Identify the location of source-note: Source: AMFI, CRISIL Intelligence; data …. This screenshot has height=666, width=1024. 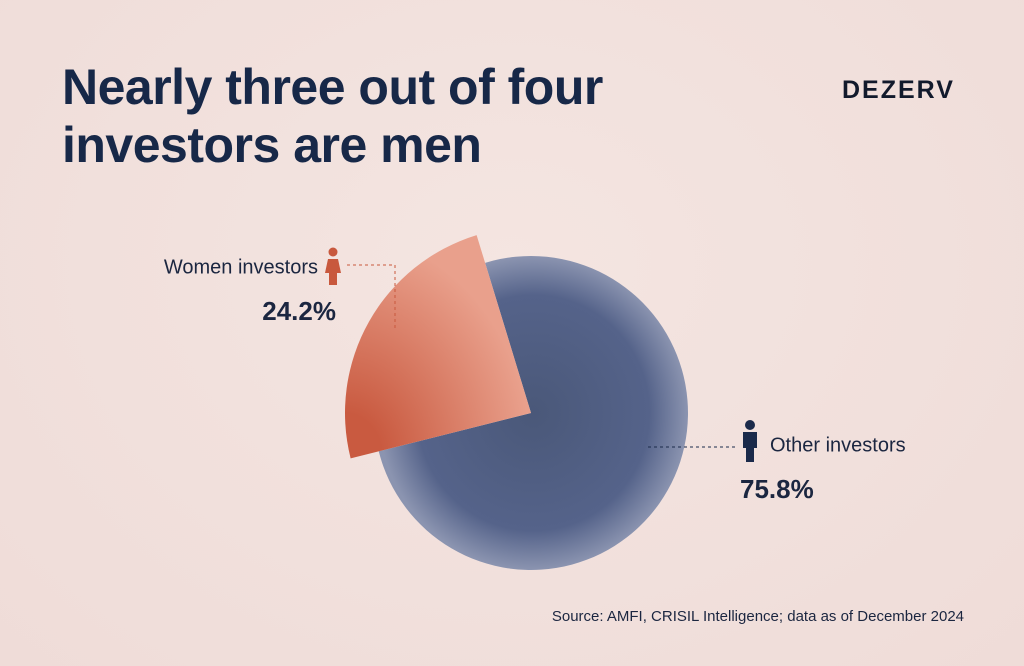
(757, 616).